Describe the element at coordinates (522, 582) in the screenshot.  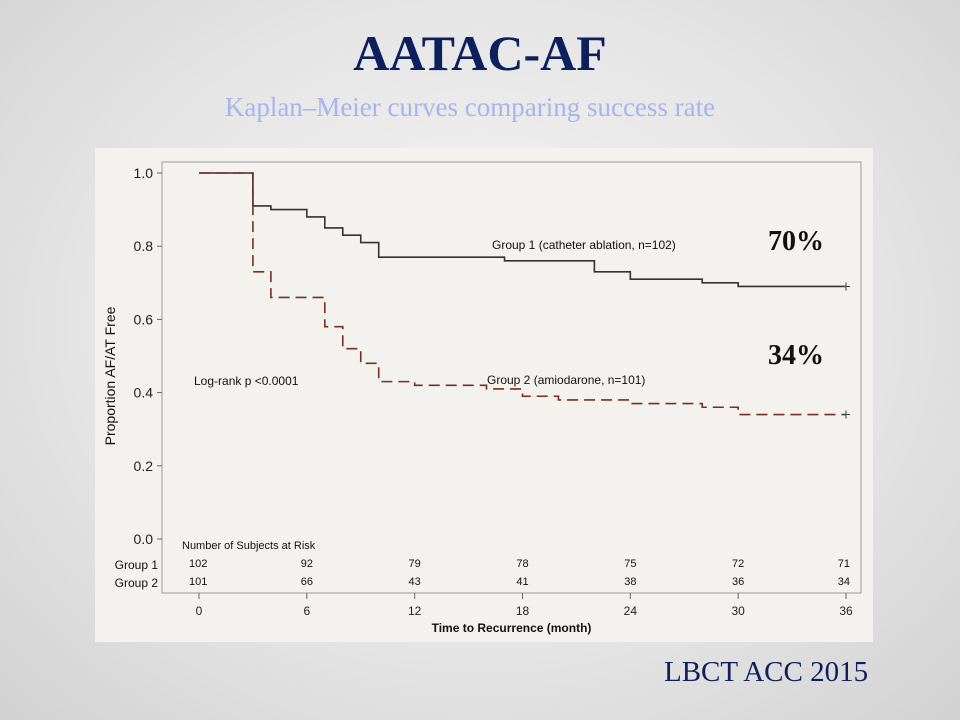
I see `risk-cell: 41` at that location.